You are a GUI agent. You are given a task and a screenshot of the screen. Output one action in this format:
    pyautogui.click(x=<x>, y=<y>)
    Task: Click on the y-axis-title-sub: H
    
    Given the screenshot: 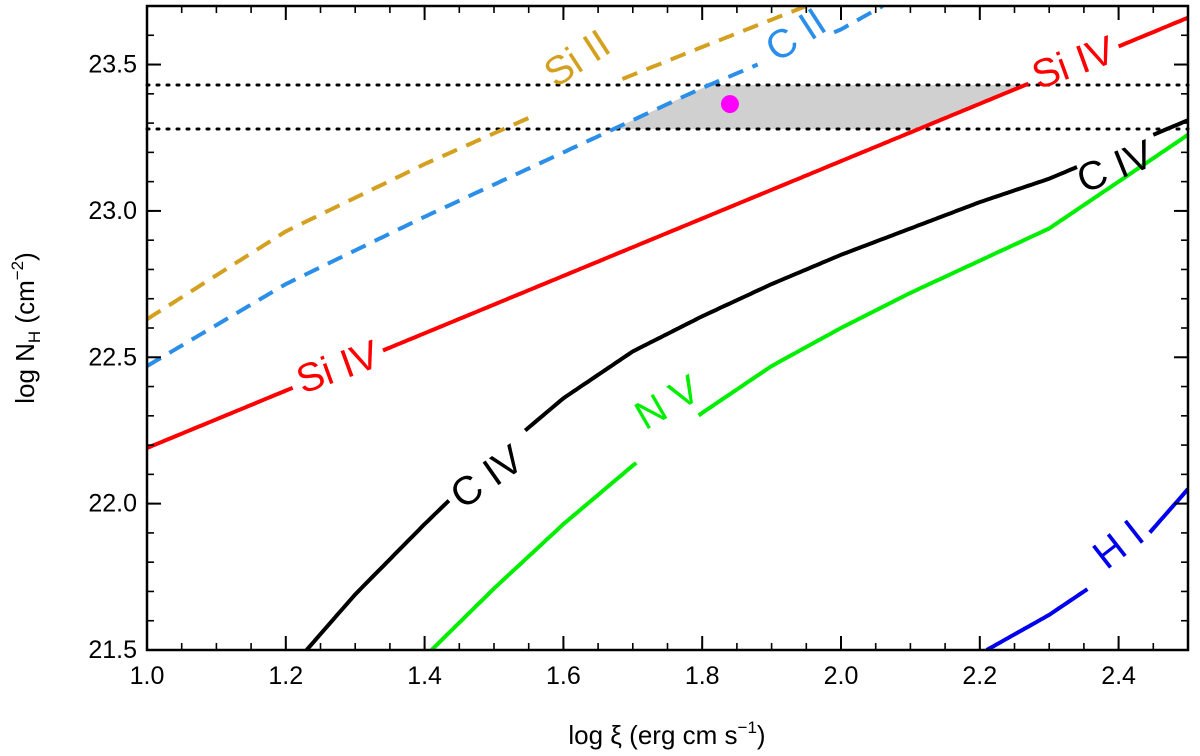 What is the action you would take?
    pyautogui.click(x=34, y=337)
    